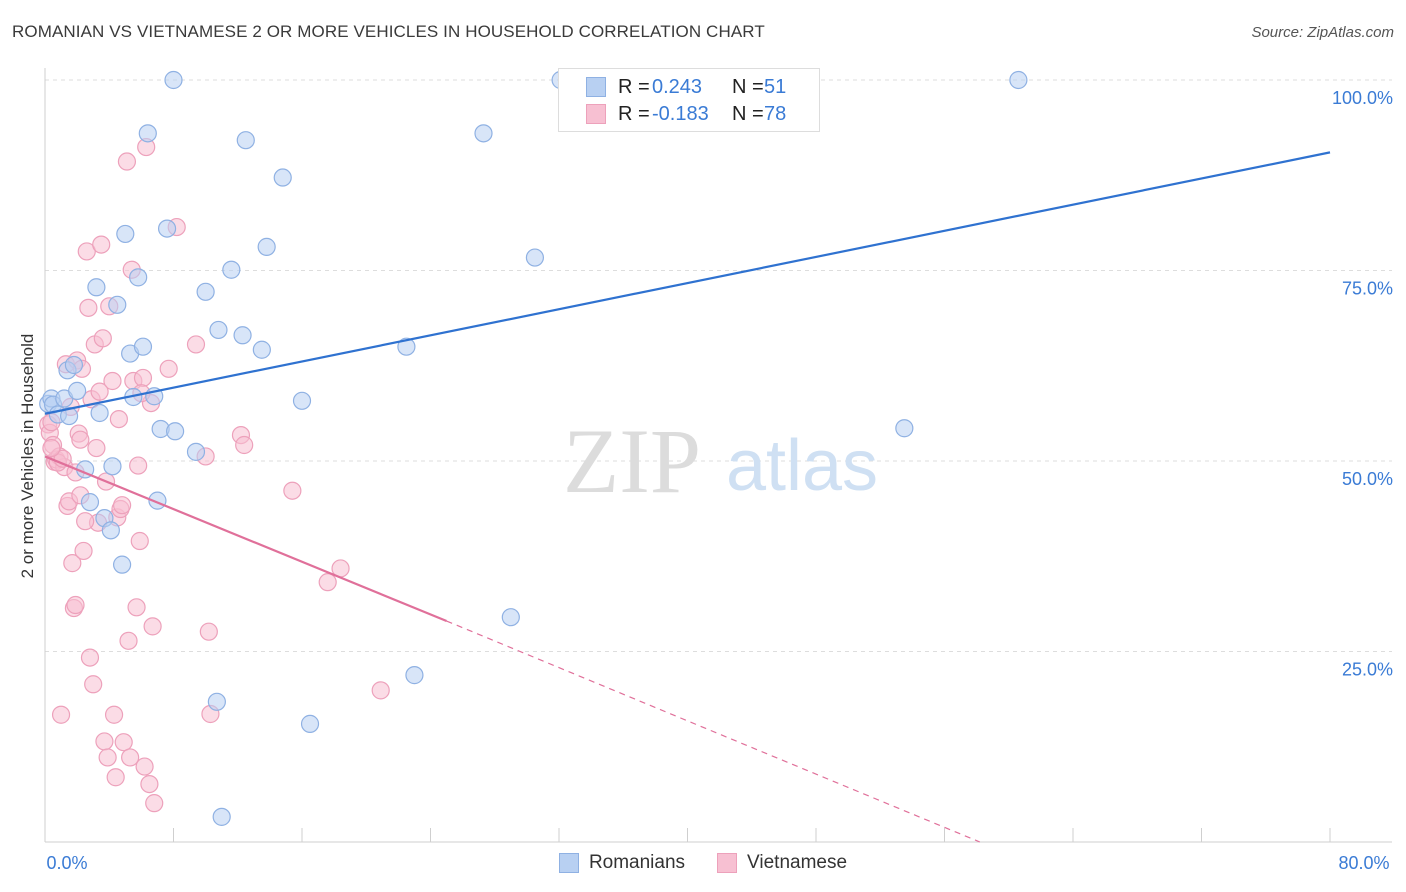 This screenshot has height=892, width=1406. Describe the element at coordinates (713, 731) in the screenshot. I see `vietnamese-trend-extension` at that location.